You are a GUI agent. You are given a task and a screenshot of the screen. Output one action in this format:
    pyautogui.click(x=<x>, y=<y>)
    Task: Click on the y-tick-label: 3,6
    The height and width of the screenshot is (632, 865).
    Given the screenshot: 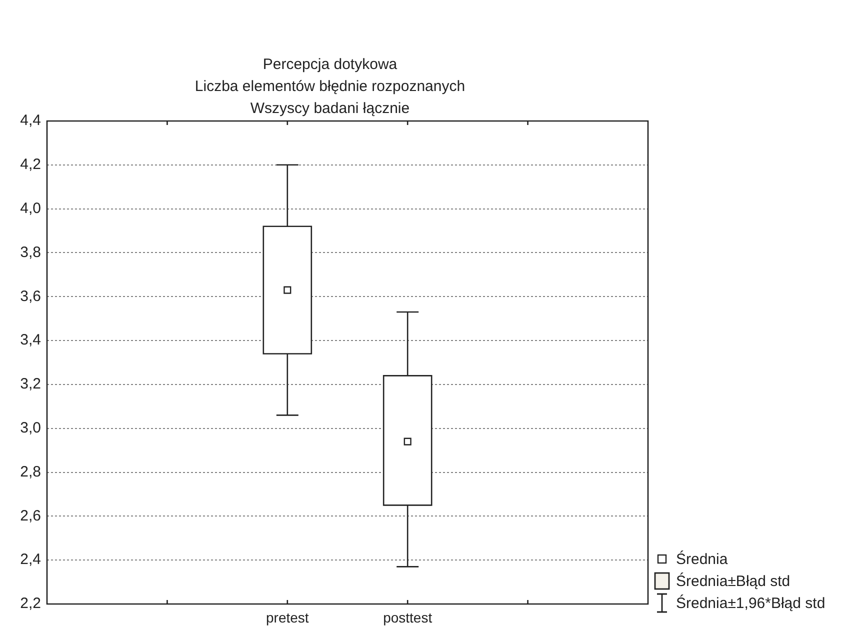 What is the action you would take?
    pyautogui.click(x=30, y=296)
    